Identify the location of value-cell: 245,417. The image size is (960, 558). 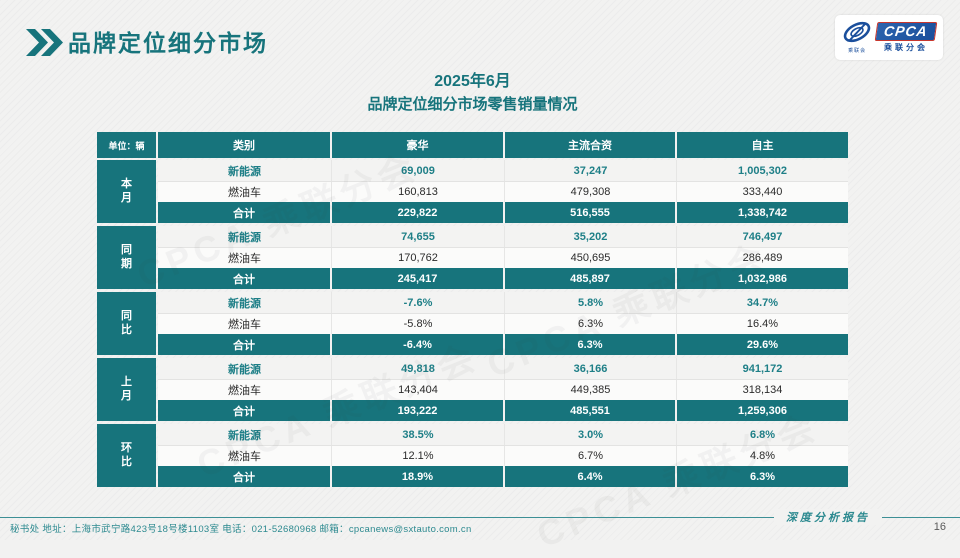
(418, 278).